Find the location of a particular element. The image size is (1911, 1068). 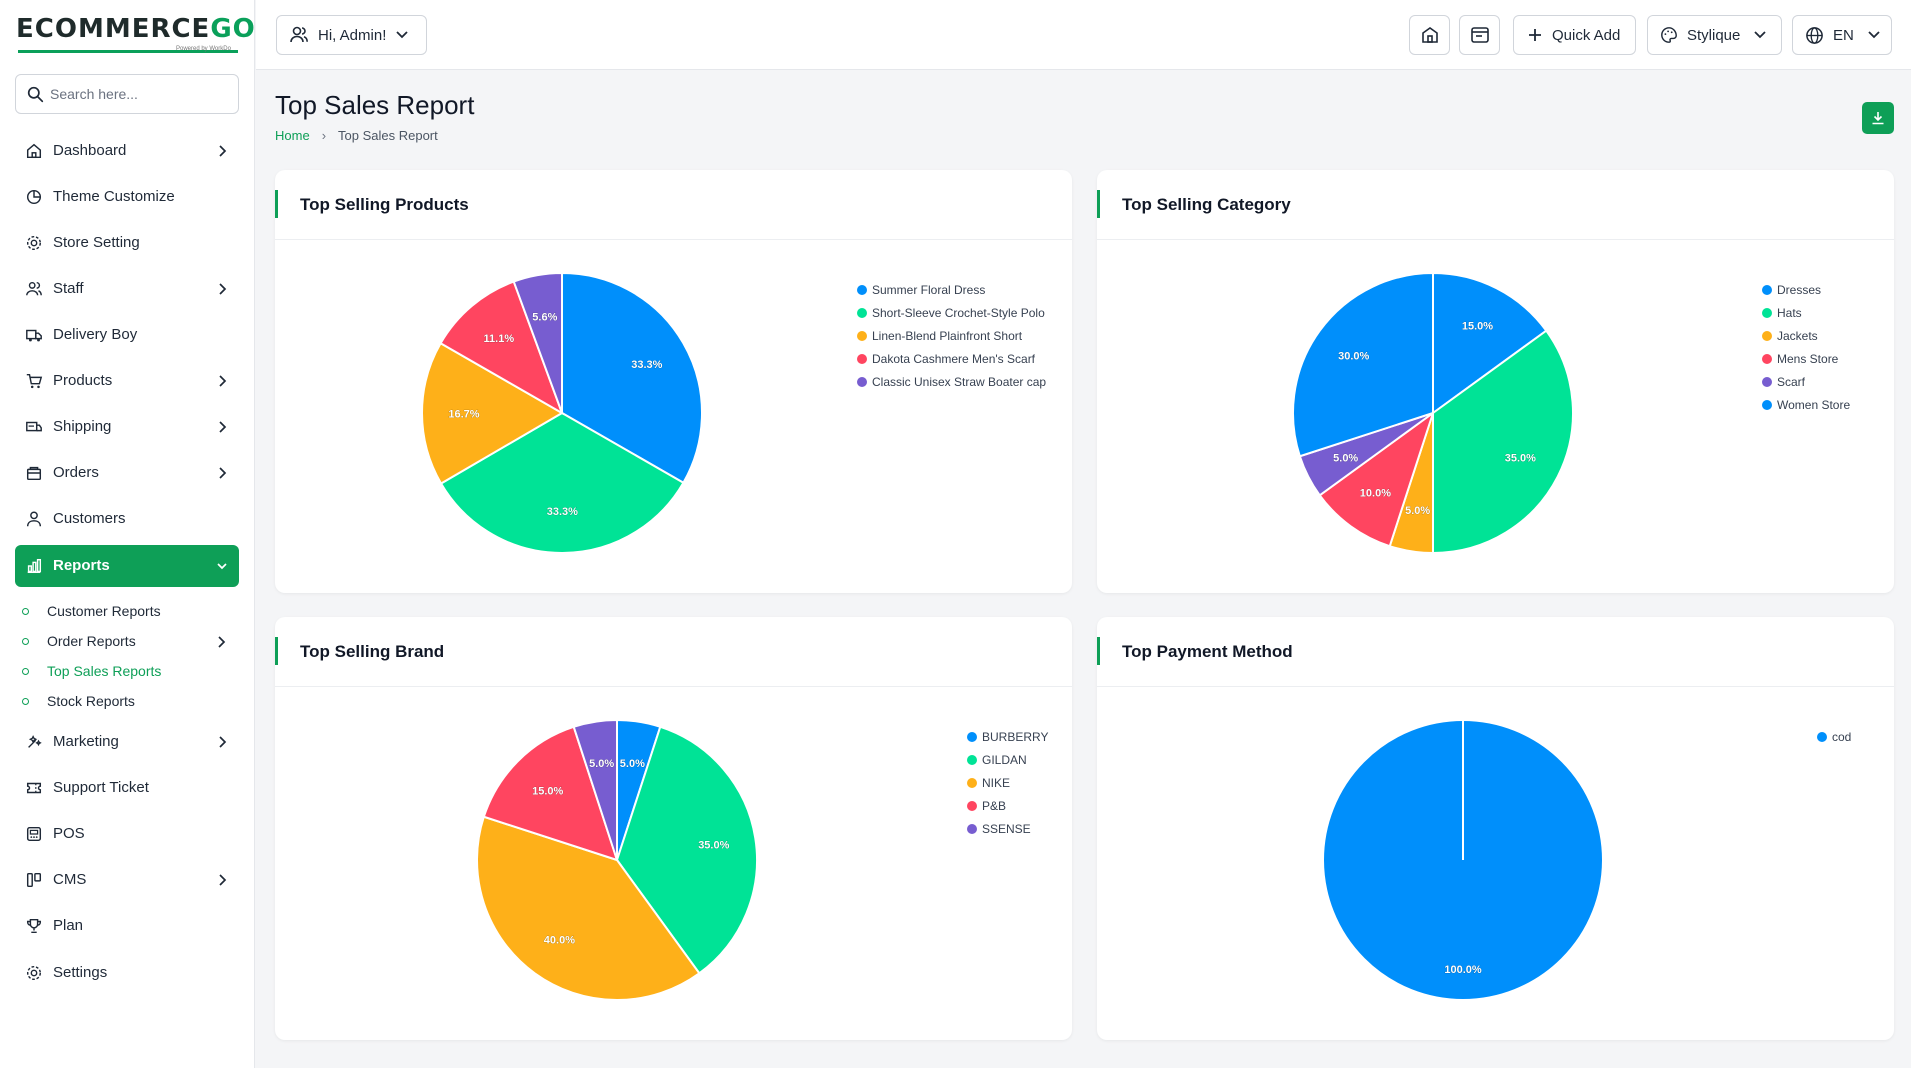

sidebar-item-customers: Customers is located at coordinates (127, 519).